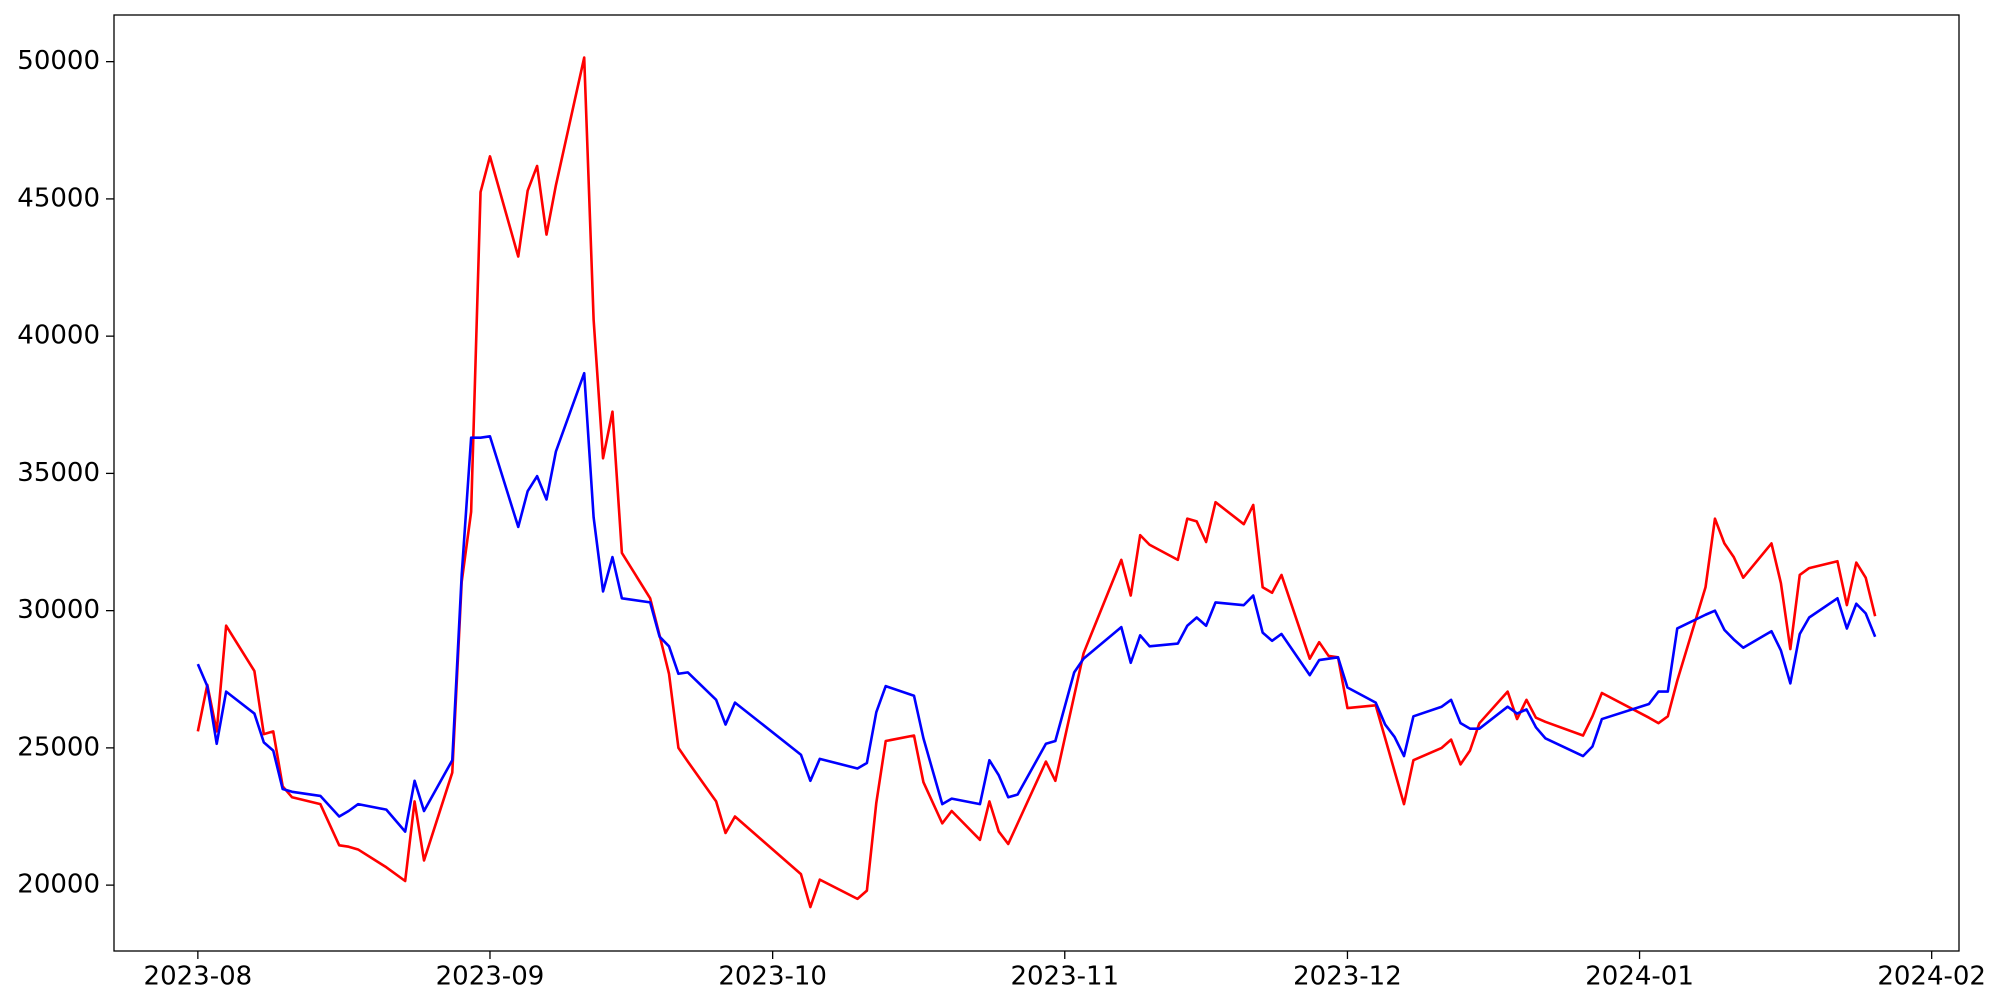  What do you see at coordinates (490, 977) in the screenshot?
I see `x-tick-label: 2023-09` at bounding box center [490, 977].